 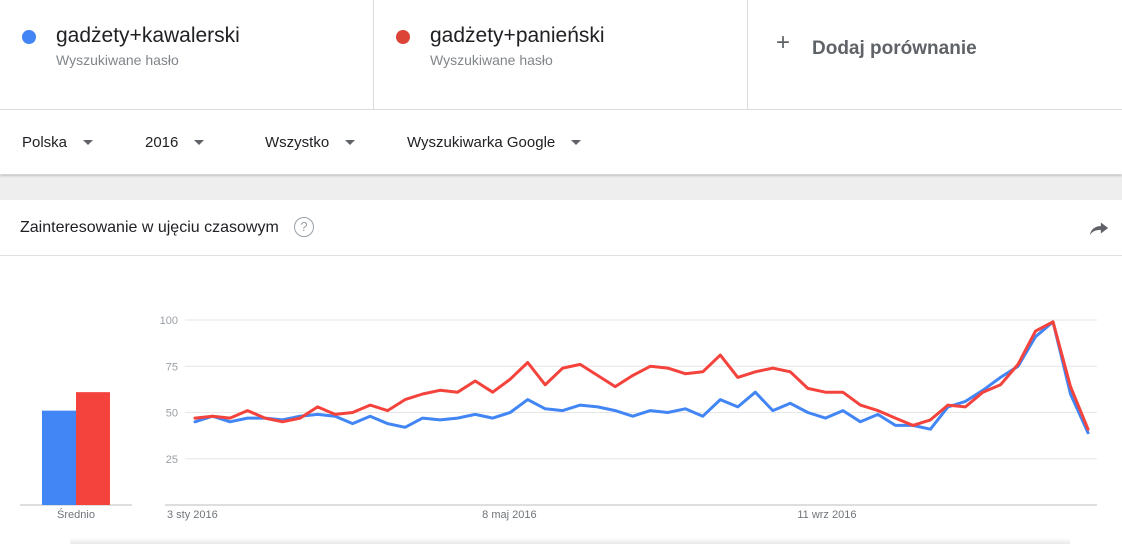 What do you see at coordinates (172, 367) in the screenshot?
I see `y-tick-label: 75` at bounding box center [172, 367].